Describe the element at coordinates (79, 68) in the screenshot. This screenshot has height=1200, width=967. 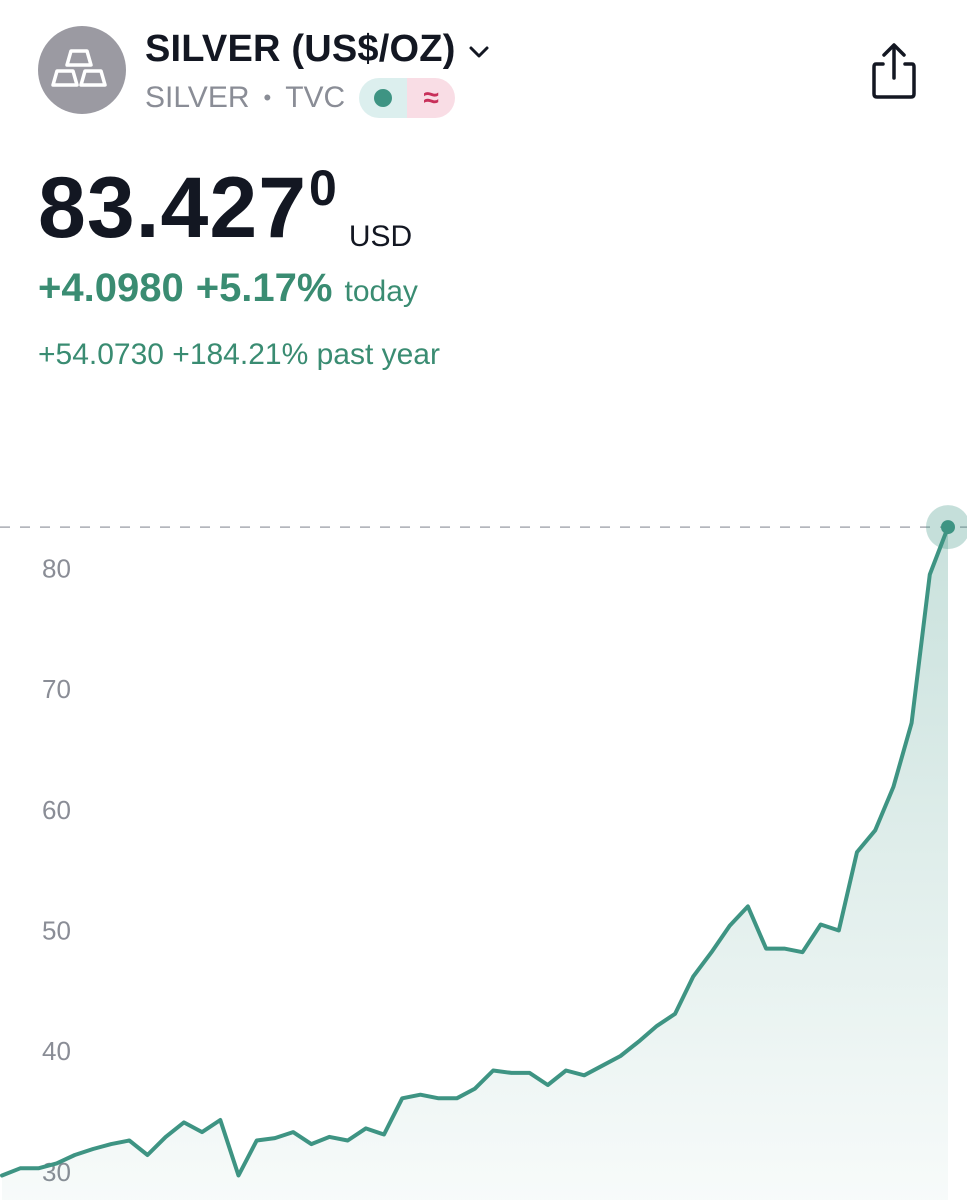
I see `silver-bars-icon` at that location.